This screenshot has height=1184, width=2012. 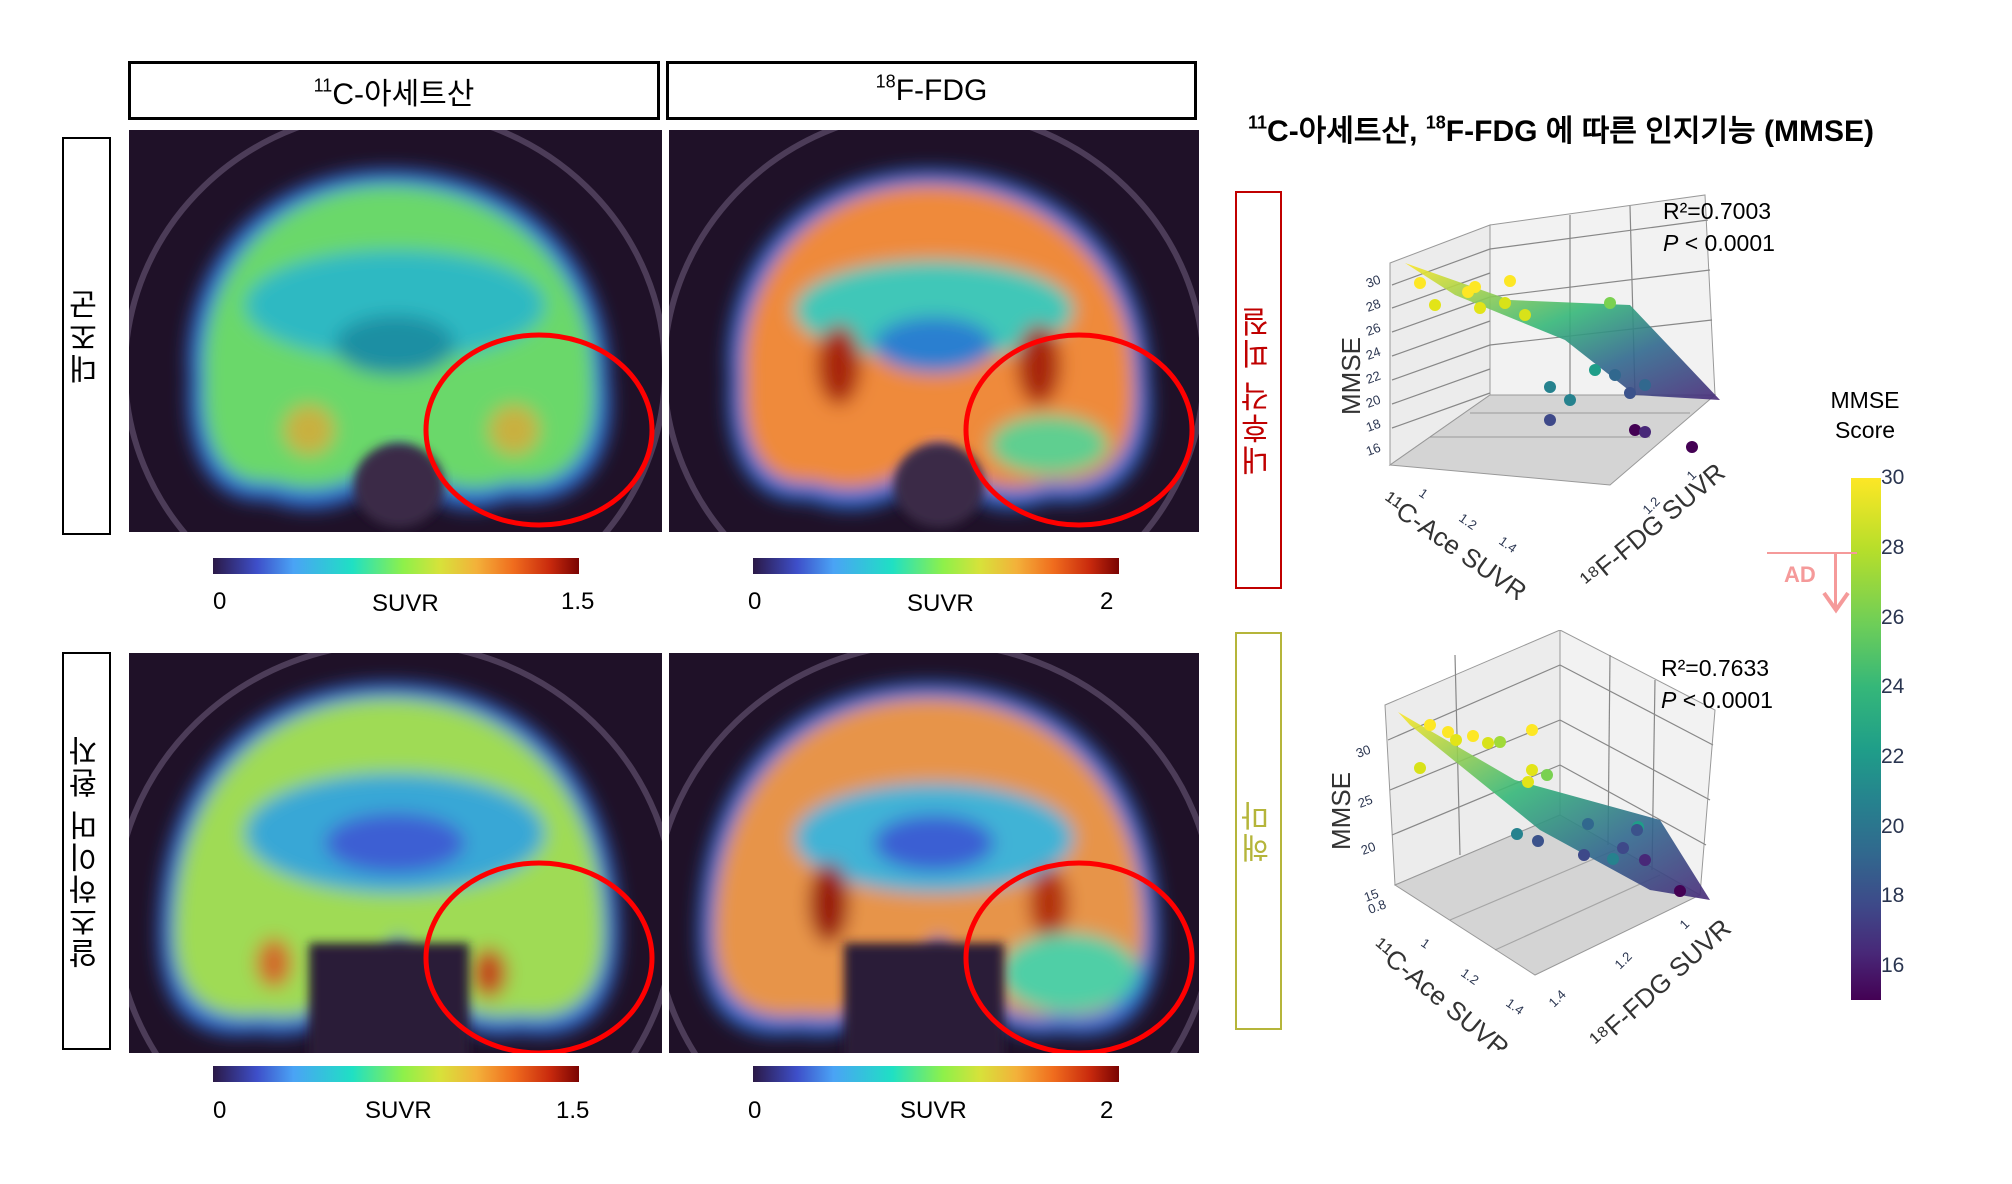 What do you see at coordinates (395, 853) in the screenshot?
I see `pet-image-alzheimer-11c-acetate` at bounding box center [395, 853].